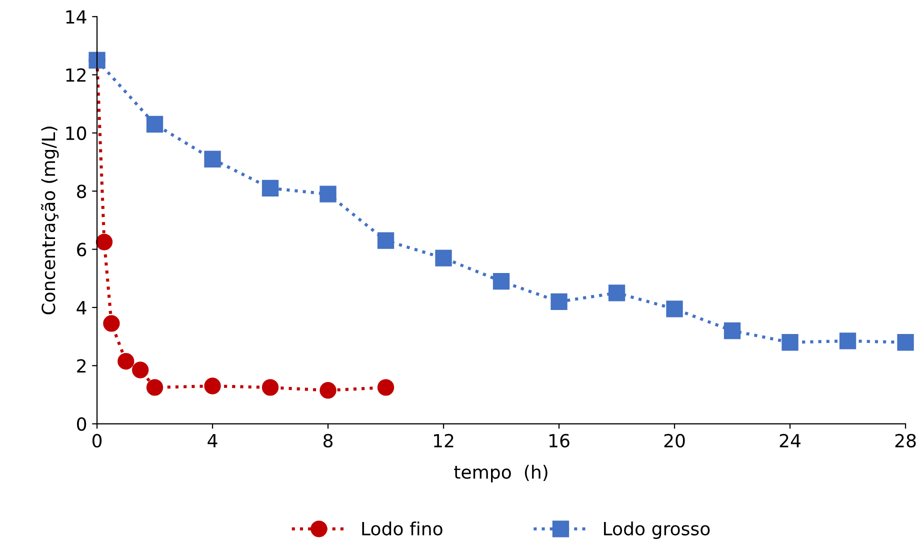 The height and width of the screenshot is (554, 924). Describe the element at coordinates (81, 365) in the screenshot. I see `y-tick-label: 2` at that location.